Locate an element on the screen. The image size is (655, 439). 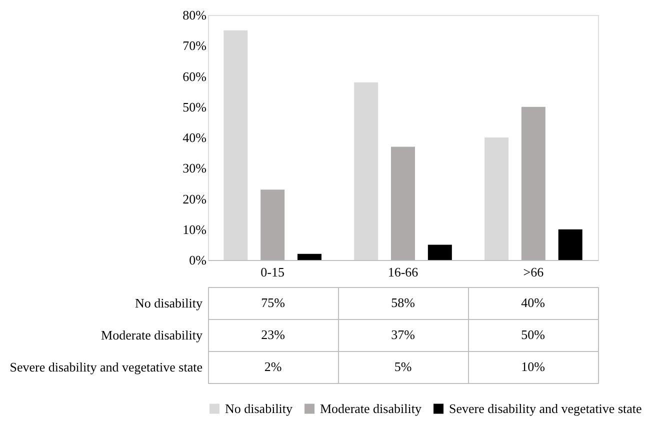
x-tick-label: 16-66 is located at coordinates (403, 272).